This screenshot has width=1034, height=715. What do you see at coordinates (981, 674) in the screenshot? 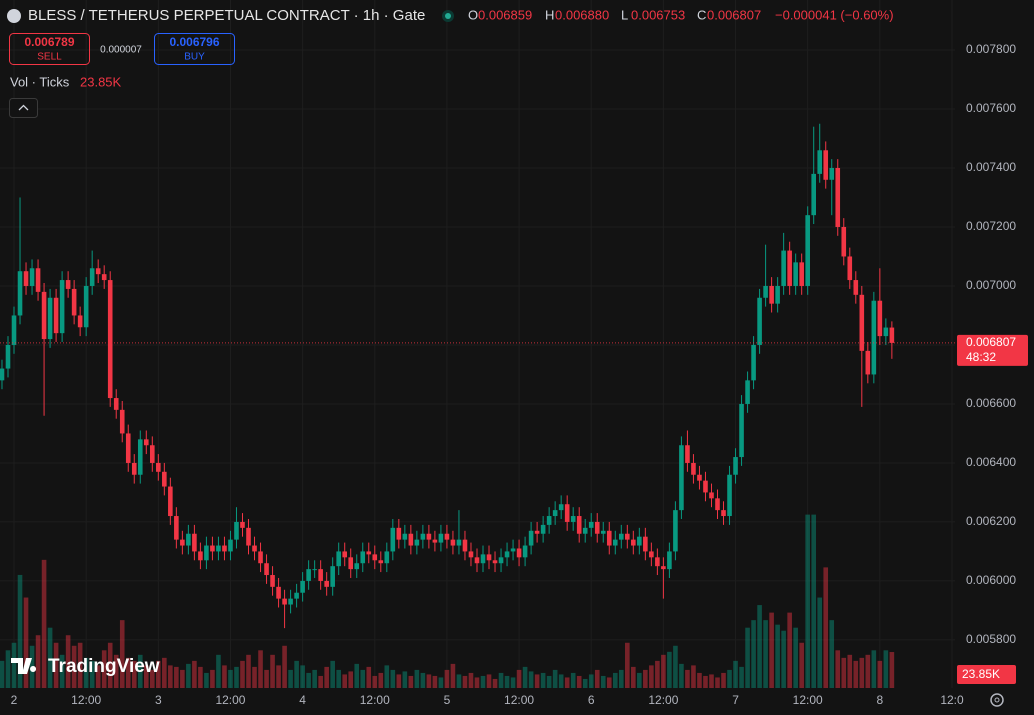
I see `volume-last-label: 23.85K` at bounding box center [981, 674].